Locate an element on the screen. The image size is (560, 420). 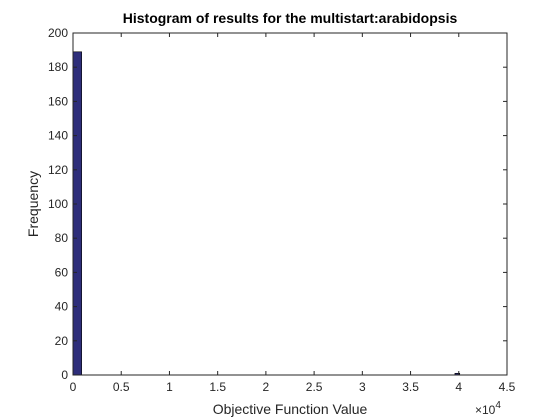
x-tick-label: 1 is located at coordinates (169, 387).